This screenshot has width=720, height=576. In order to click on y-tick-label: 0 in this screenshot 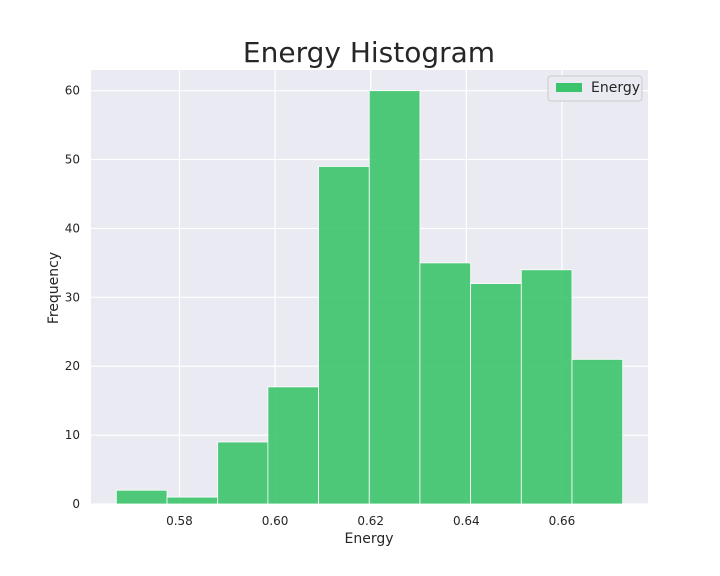, I will do `click(76, 504)`.